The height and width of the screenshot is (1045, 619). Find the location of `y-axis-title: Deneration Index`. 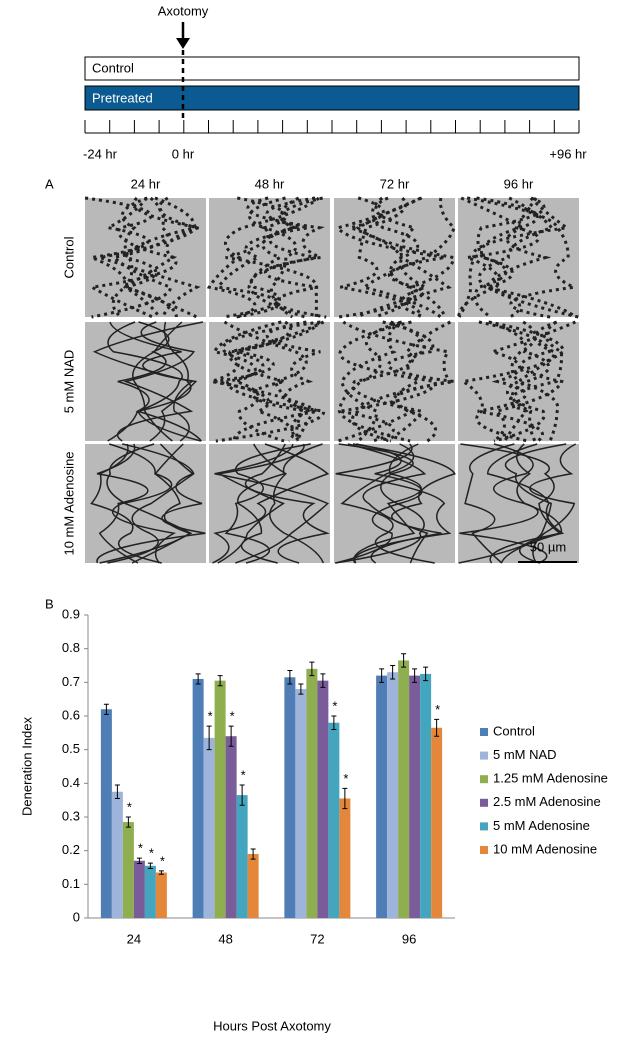

y-axis-title: Deneration Index is located at coordinates (26, 766).